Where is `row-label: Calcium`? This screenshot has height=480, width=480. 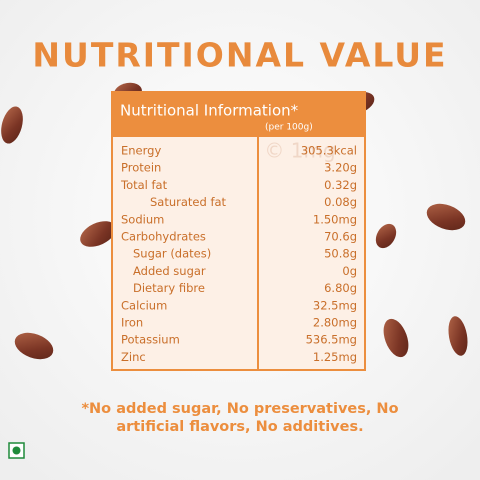
row-label: Calcium is located at coordinates (144, 305).